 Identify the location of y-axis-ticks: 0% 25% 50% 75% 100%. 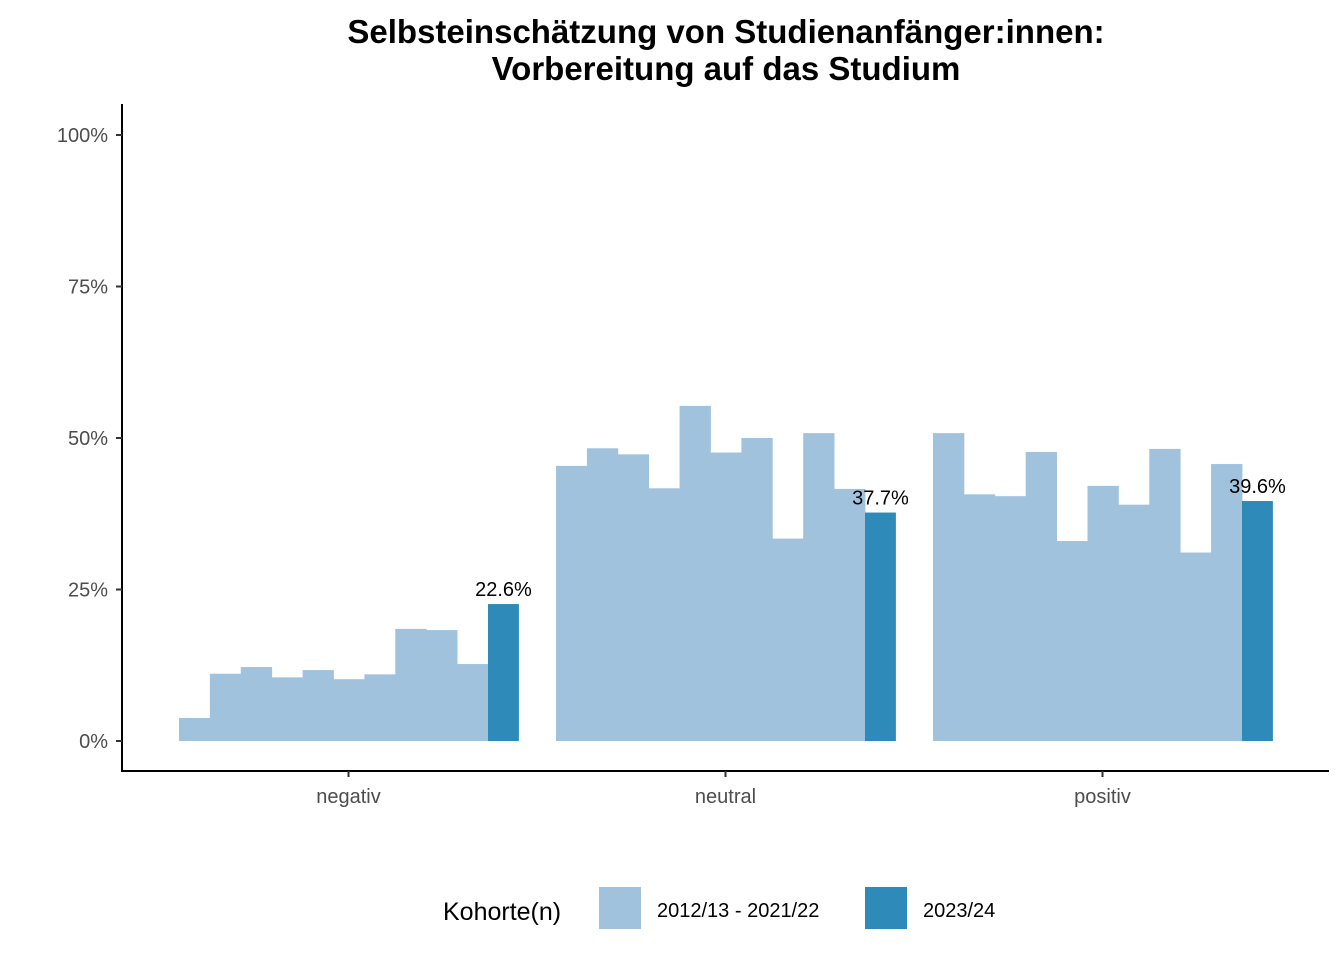
(89, 439).